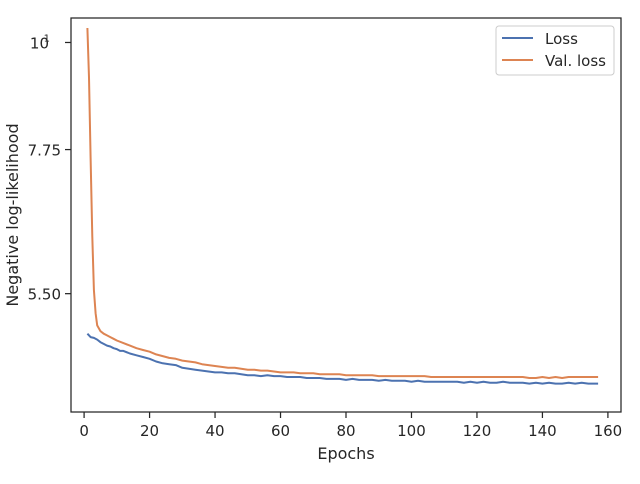  I want to click on x-tick-label: 160, so click(608, 431).